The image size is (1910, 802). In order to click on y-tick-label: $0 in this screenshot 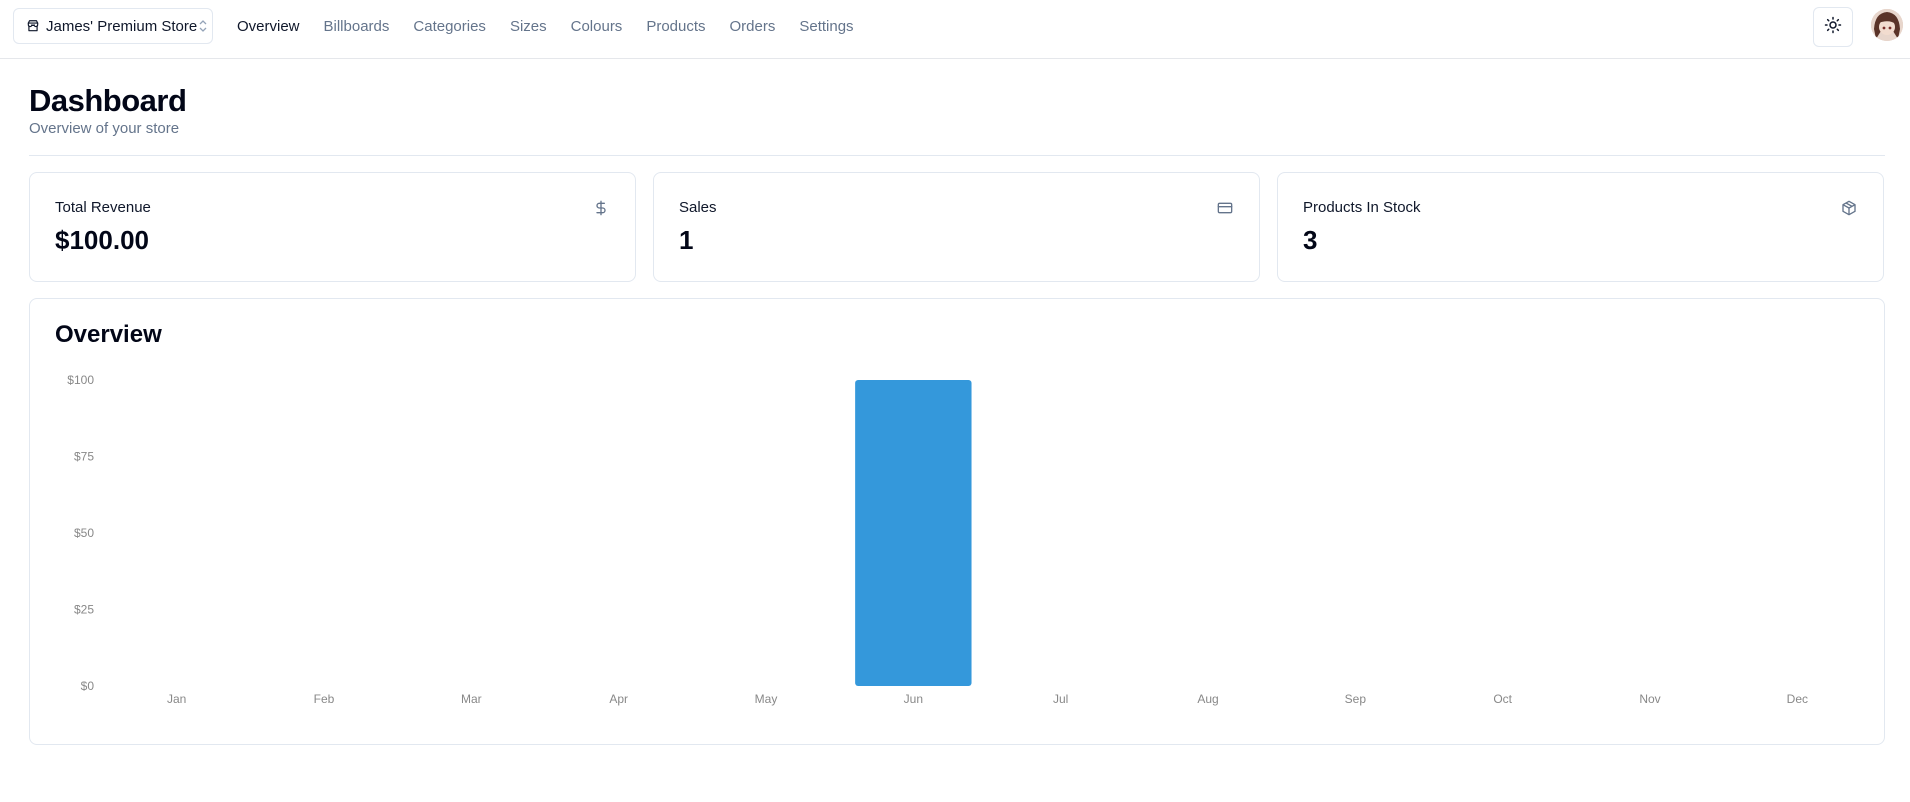, I will do `click(88, 686)`.